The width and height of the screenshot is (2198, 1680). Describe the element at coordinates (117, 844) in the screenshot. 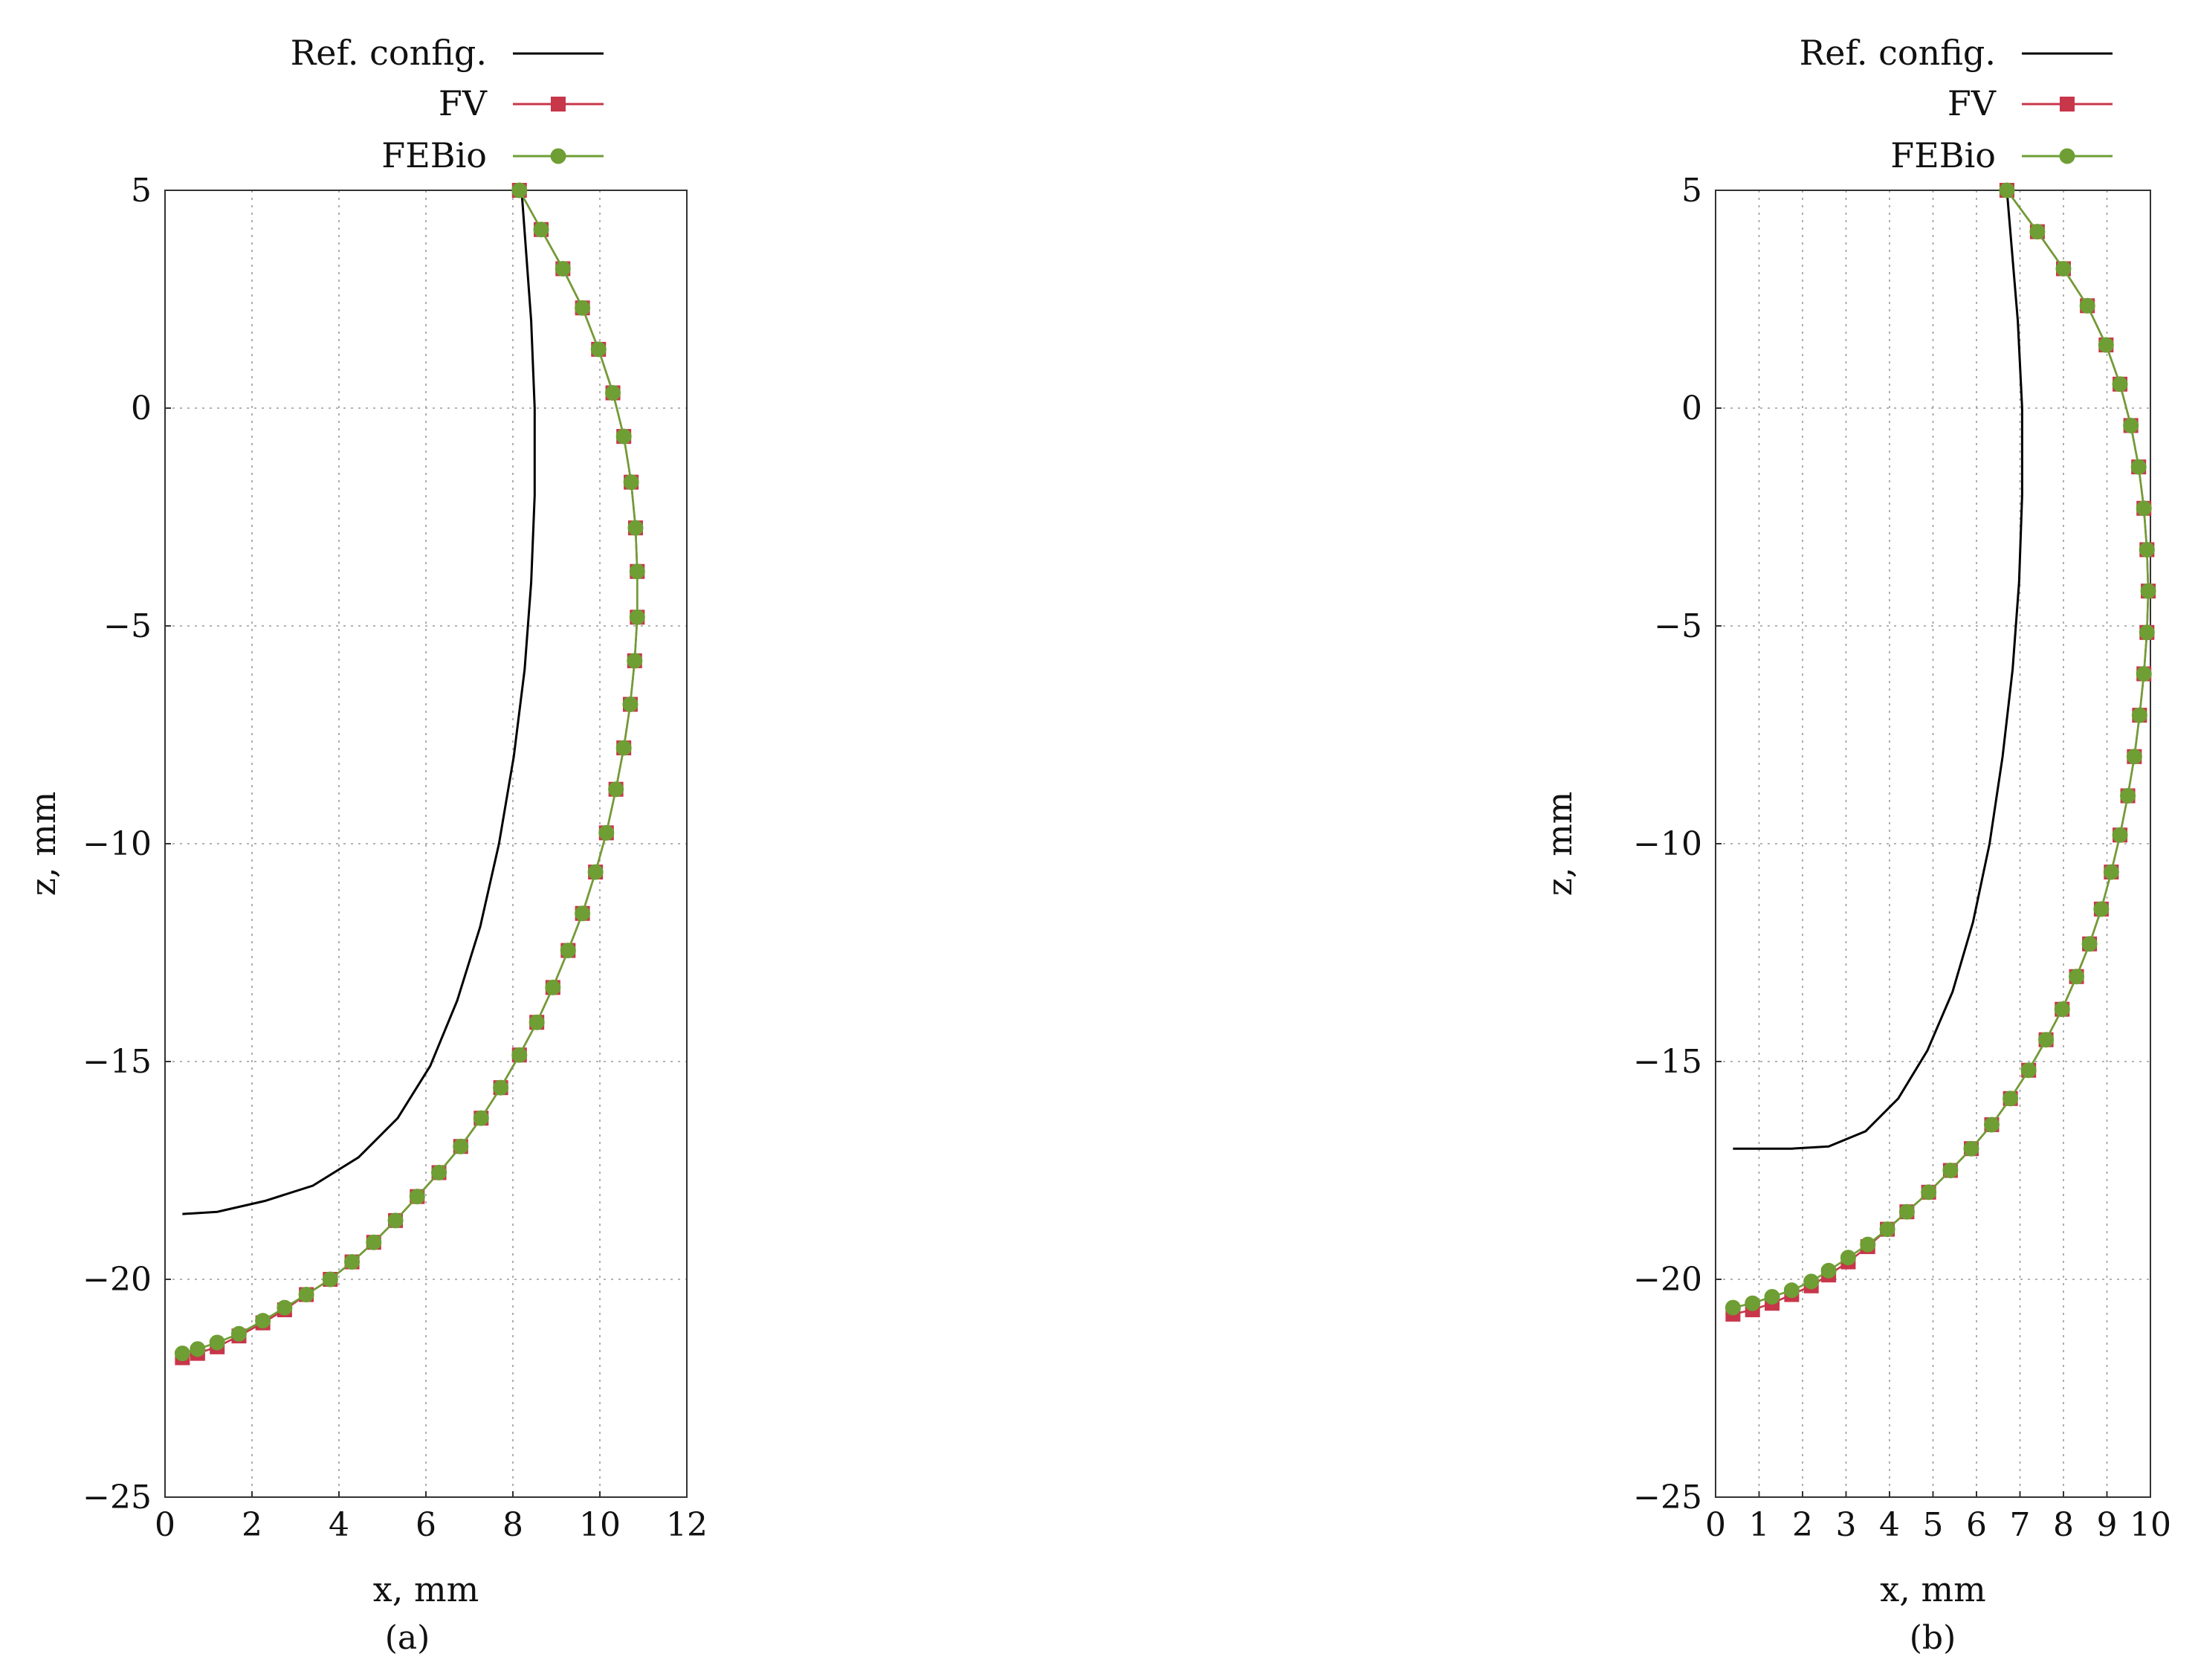

I see `y-tick-label: −10` at that location.